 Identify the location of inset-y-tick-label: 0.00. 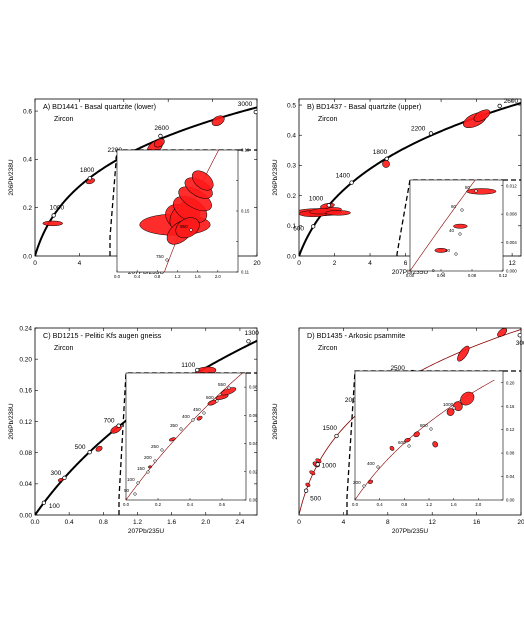
(253, 500).